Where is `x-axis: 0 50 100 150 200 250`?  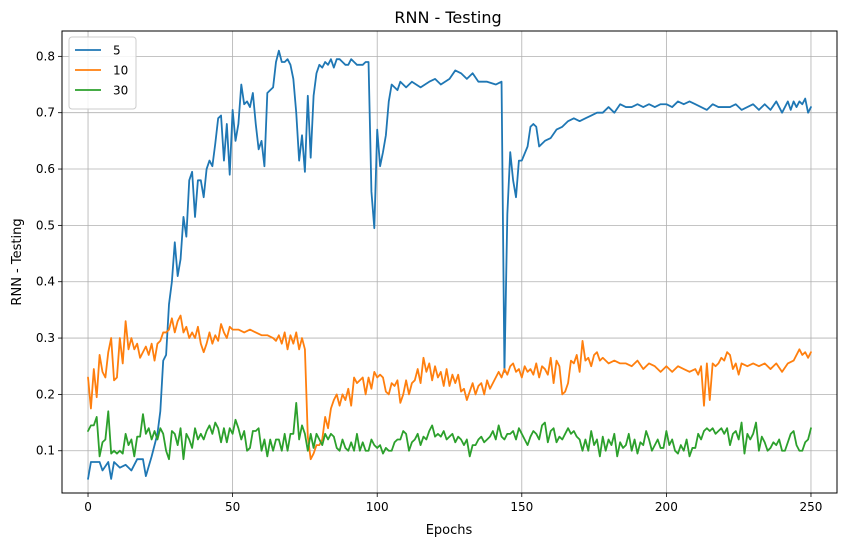
x-axis: 0 50 100 150 200 250 is located at coordinates (453, 503).